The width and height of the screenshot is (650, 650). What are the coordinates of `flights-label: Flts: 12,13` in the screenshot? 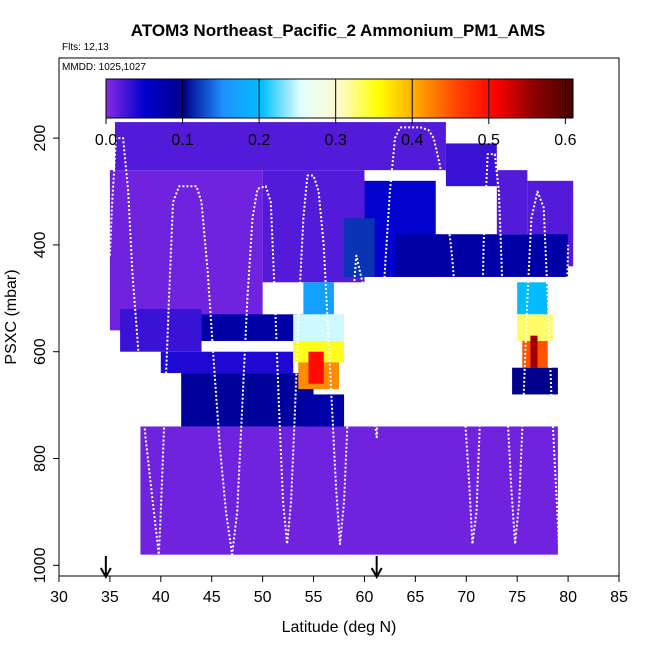 It's located at (85, 47).